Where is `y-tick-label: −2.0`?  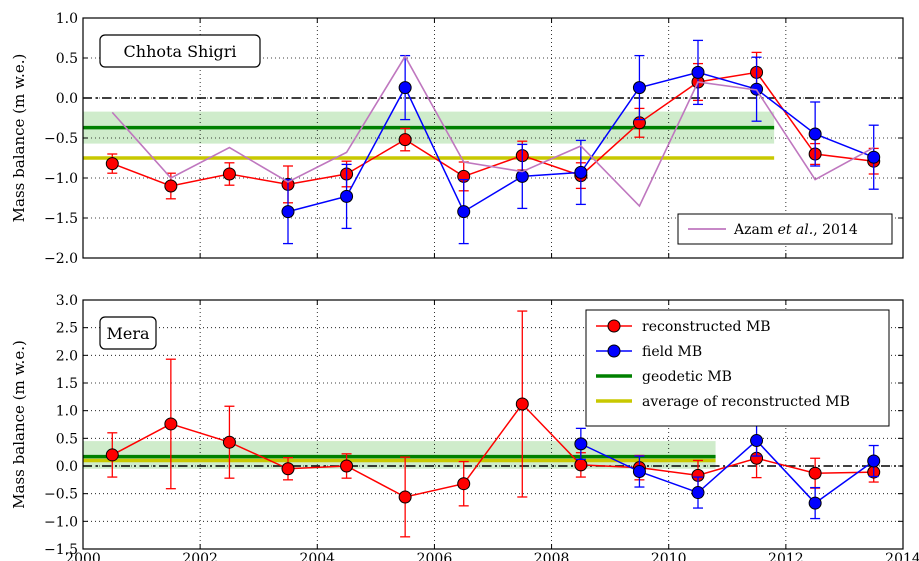
y-tick-label: −2.0 is located at coordinates (61, 259).